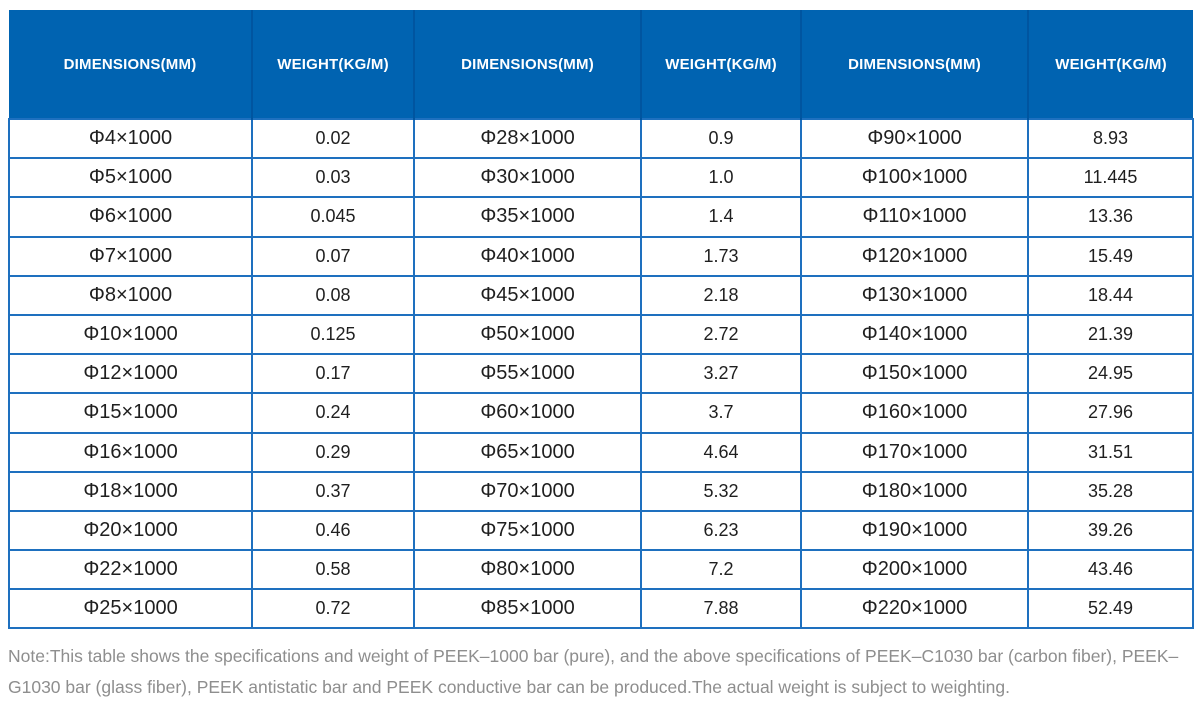 The image size is (1200, 704). I want to click on dimension-cell: Φ12×1000, so click(130, 374).